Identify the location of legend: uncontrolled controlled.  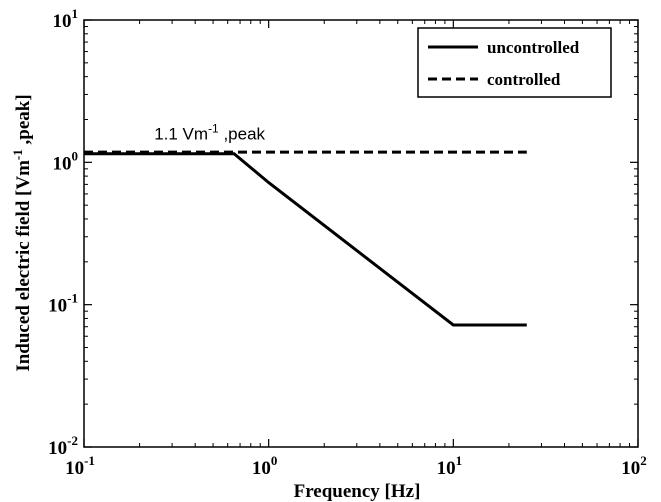
(514, 62).